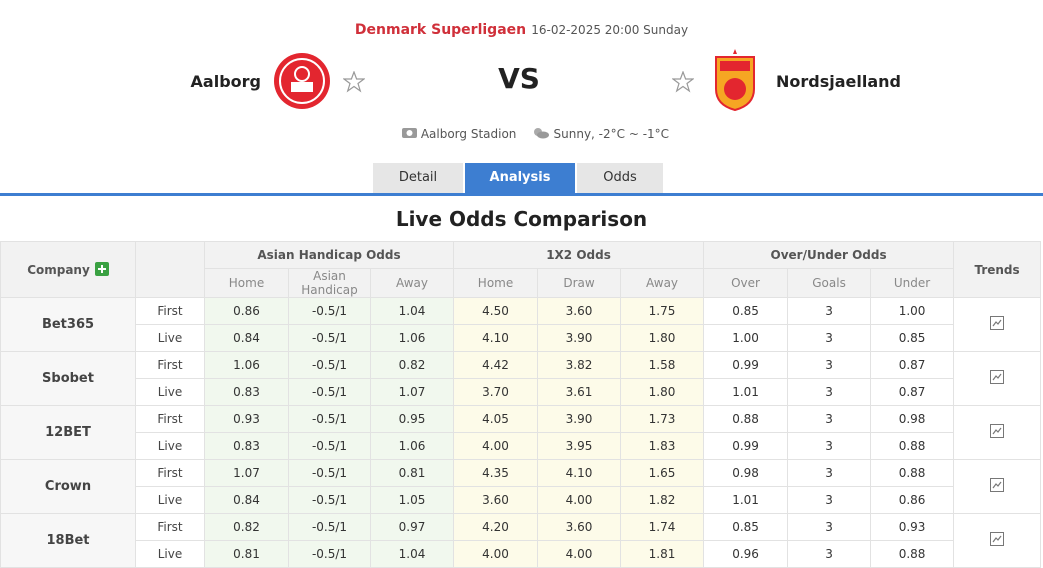  What do you see at coordinates (412, 527) in the screenshot?
I see `odds-value: 0.97` at bounding box center [412, 527].